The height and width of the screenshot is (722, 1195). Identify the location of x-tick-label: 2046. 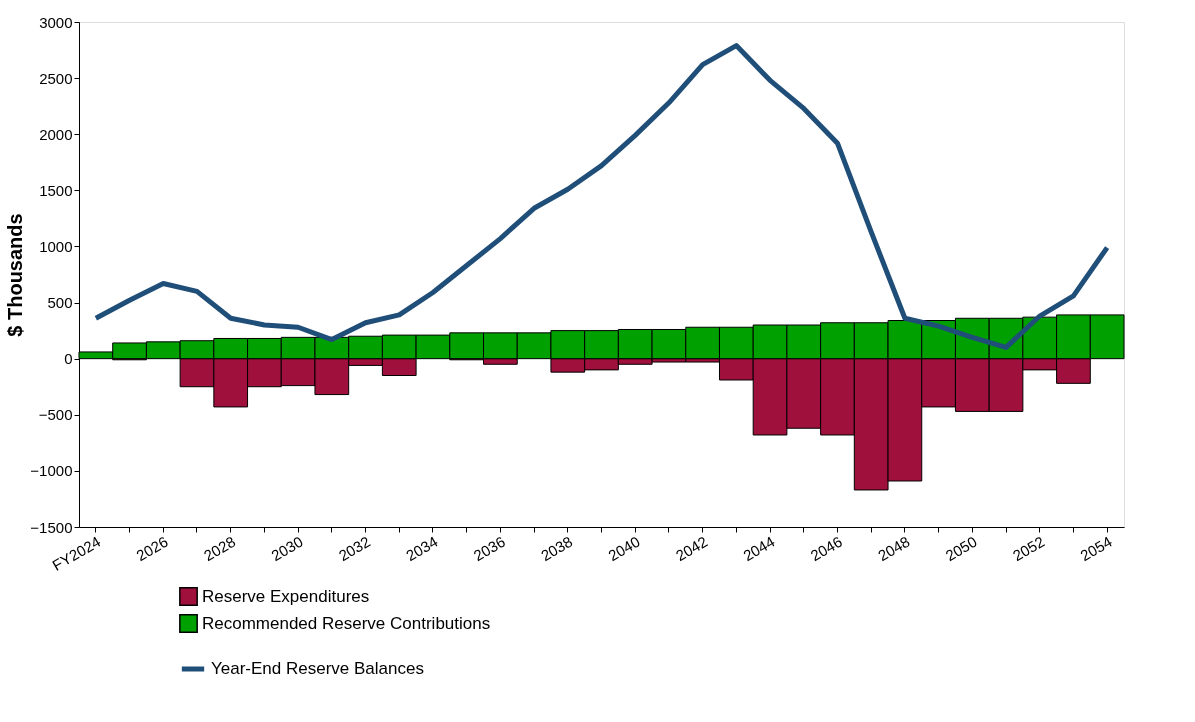
(826, 548).